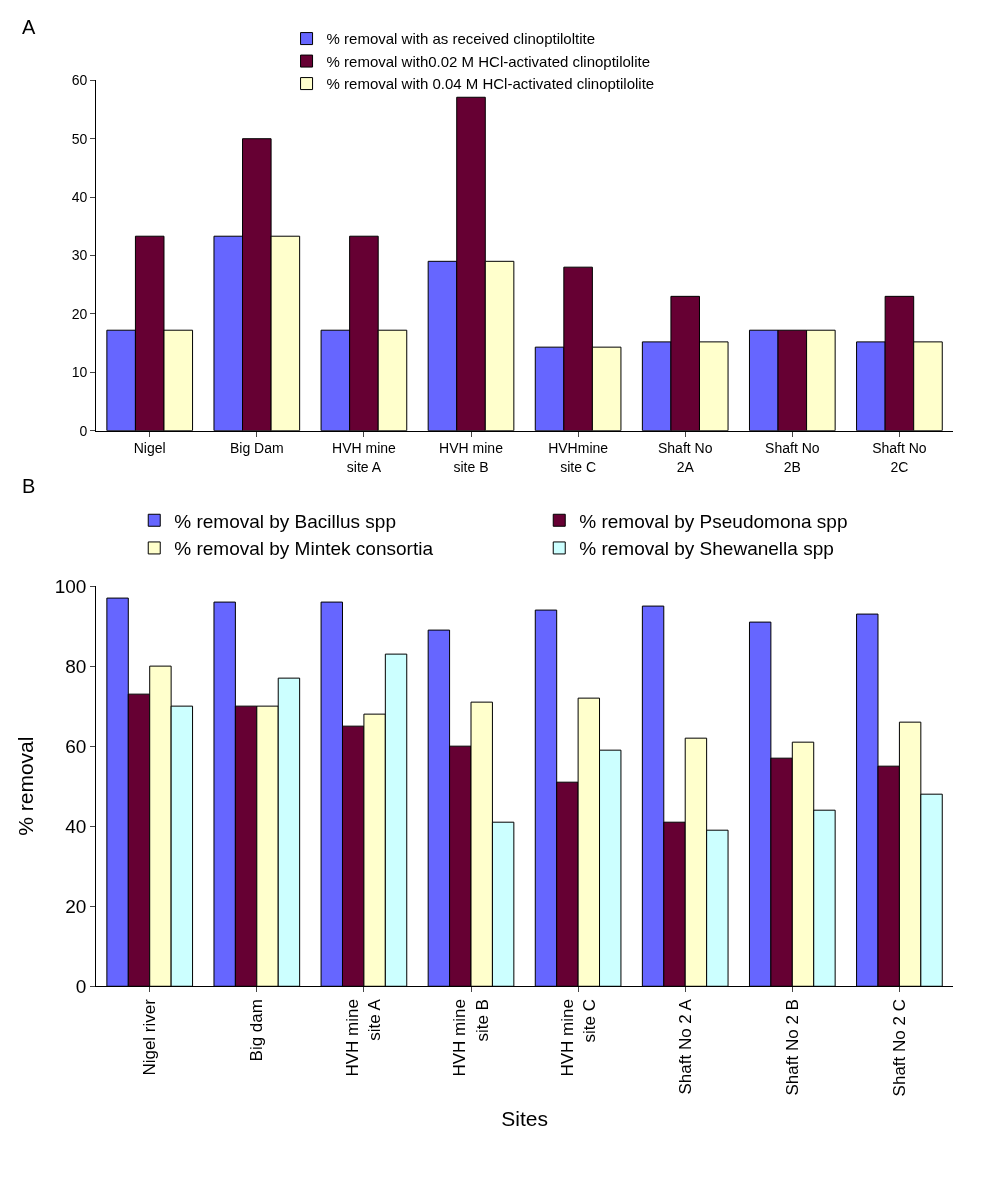 The height and width of the screenshot is (1201, 982). What do you see at coordinates (79, 138) in the screenshot?
I see `y-tick-label: 50` at bounding box center [79, 138].